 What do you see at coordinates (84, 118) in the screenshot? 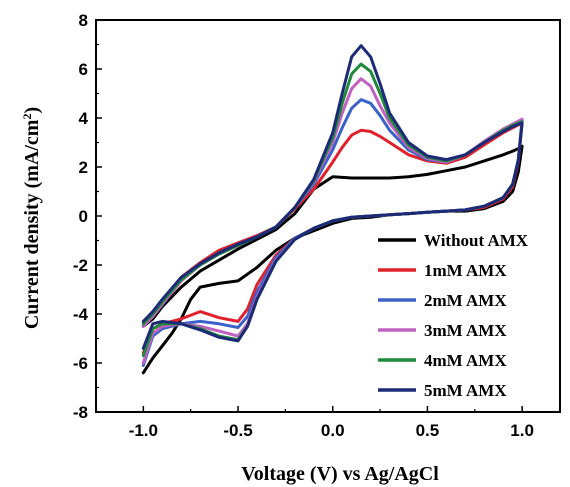
I see `y-tick-label: 4` at bounding box center [84, 118].